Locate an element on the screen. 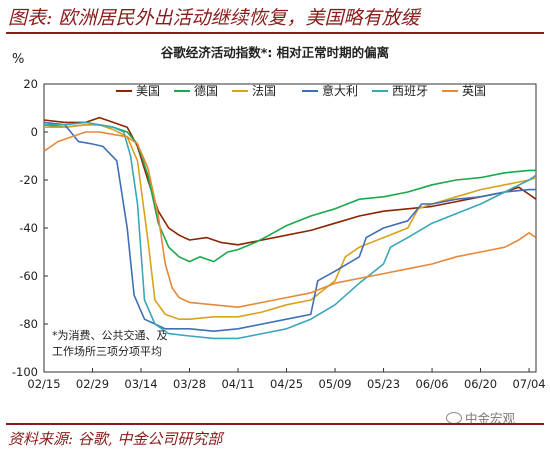 Image resolution: width=550 pixels, height=450 pixels. legend-label: 德国 is located at coordinates (206, 90).